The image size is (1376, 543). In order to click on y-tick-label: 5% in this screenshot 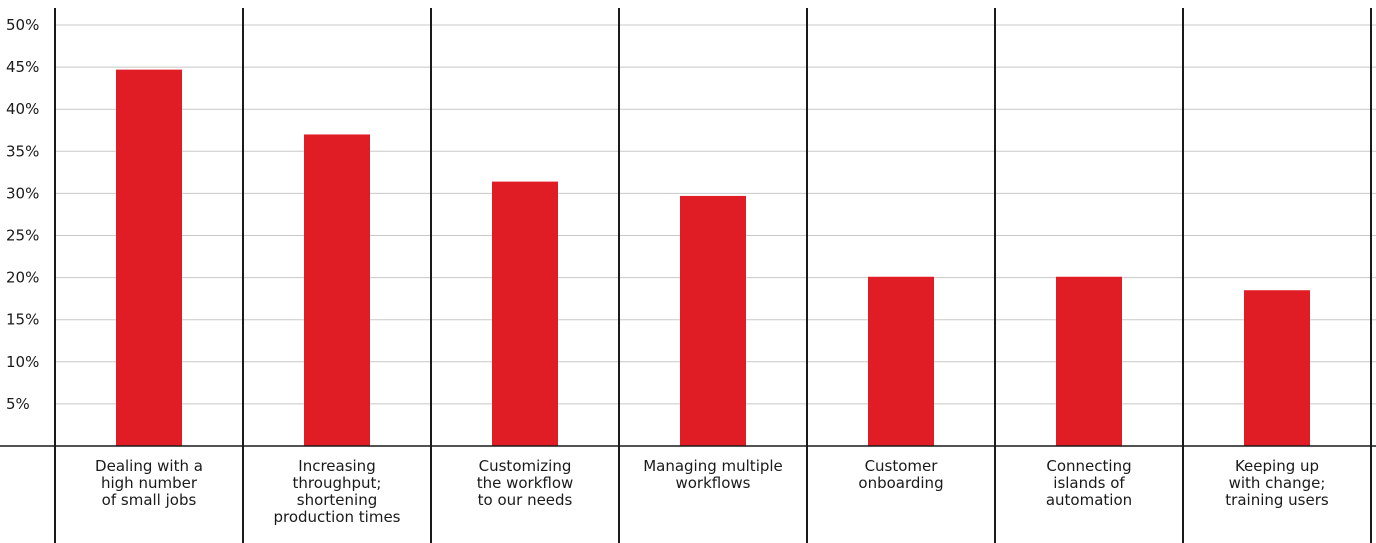, I will do `click(18, 404)`.